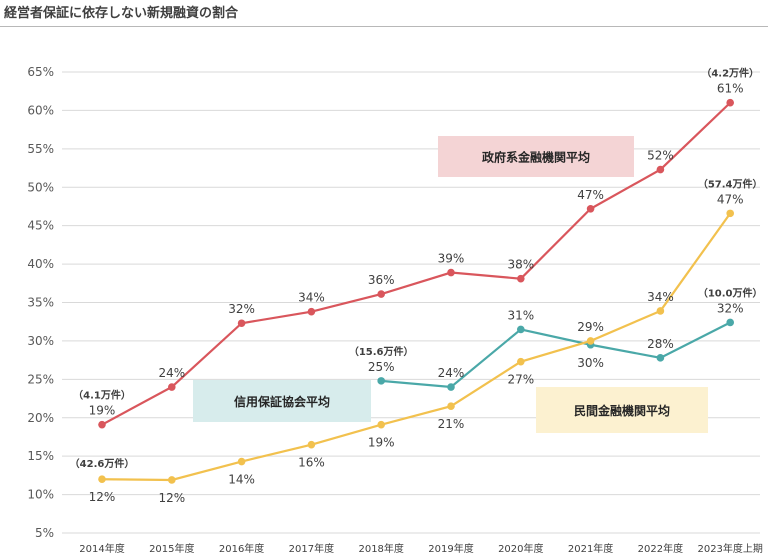 This screenshot has height=555, width=768. What do you see at coordinates (730, 89) in the screenshot?
I see `data-label: 61%` at bounding box center [730, 89].